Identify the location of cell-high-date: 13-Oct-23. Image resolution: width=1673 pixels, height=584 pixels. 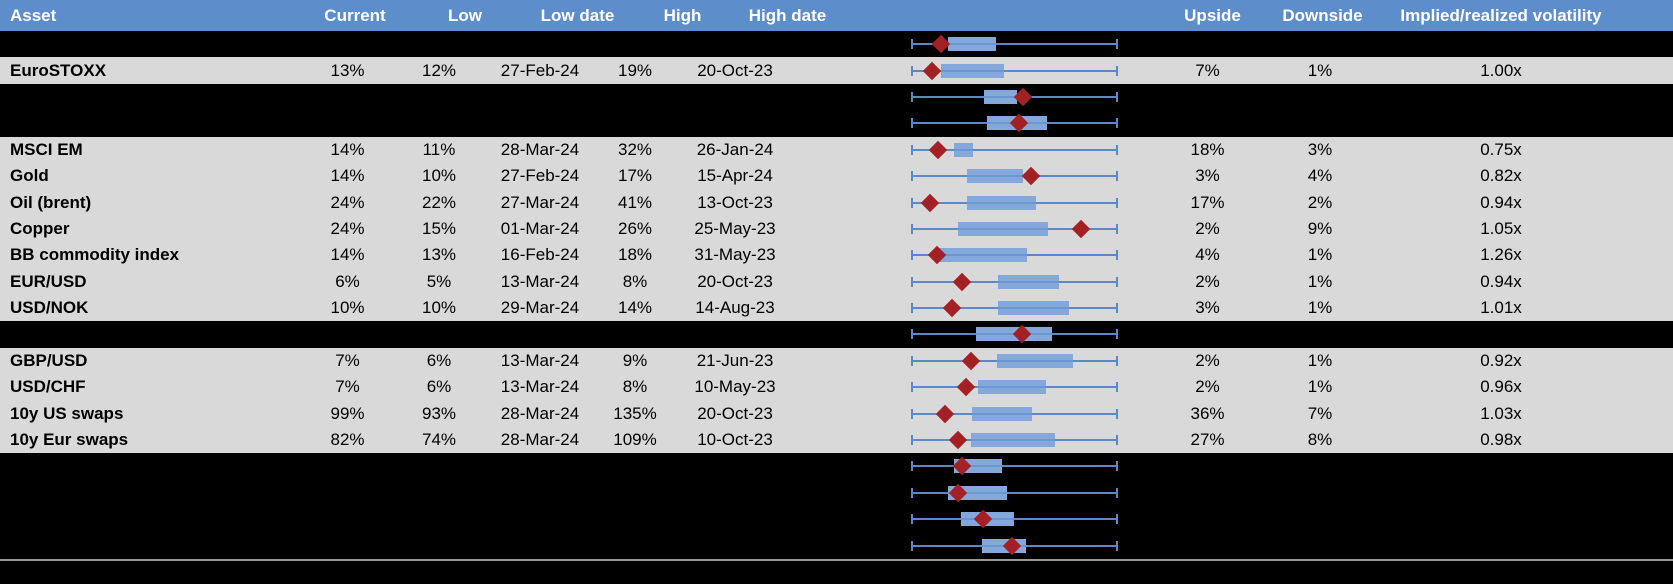
(735, 202).